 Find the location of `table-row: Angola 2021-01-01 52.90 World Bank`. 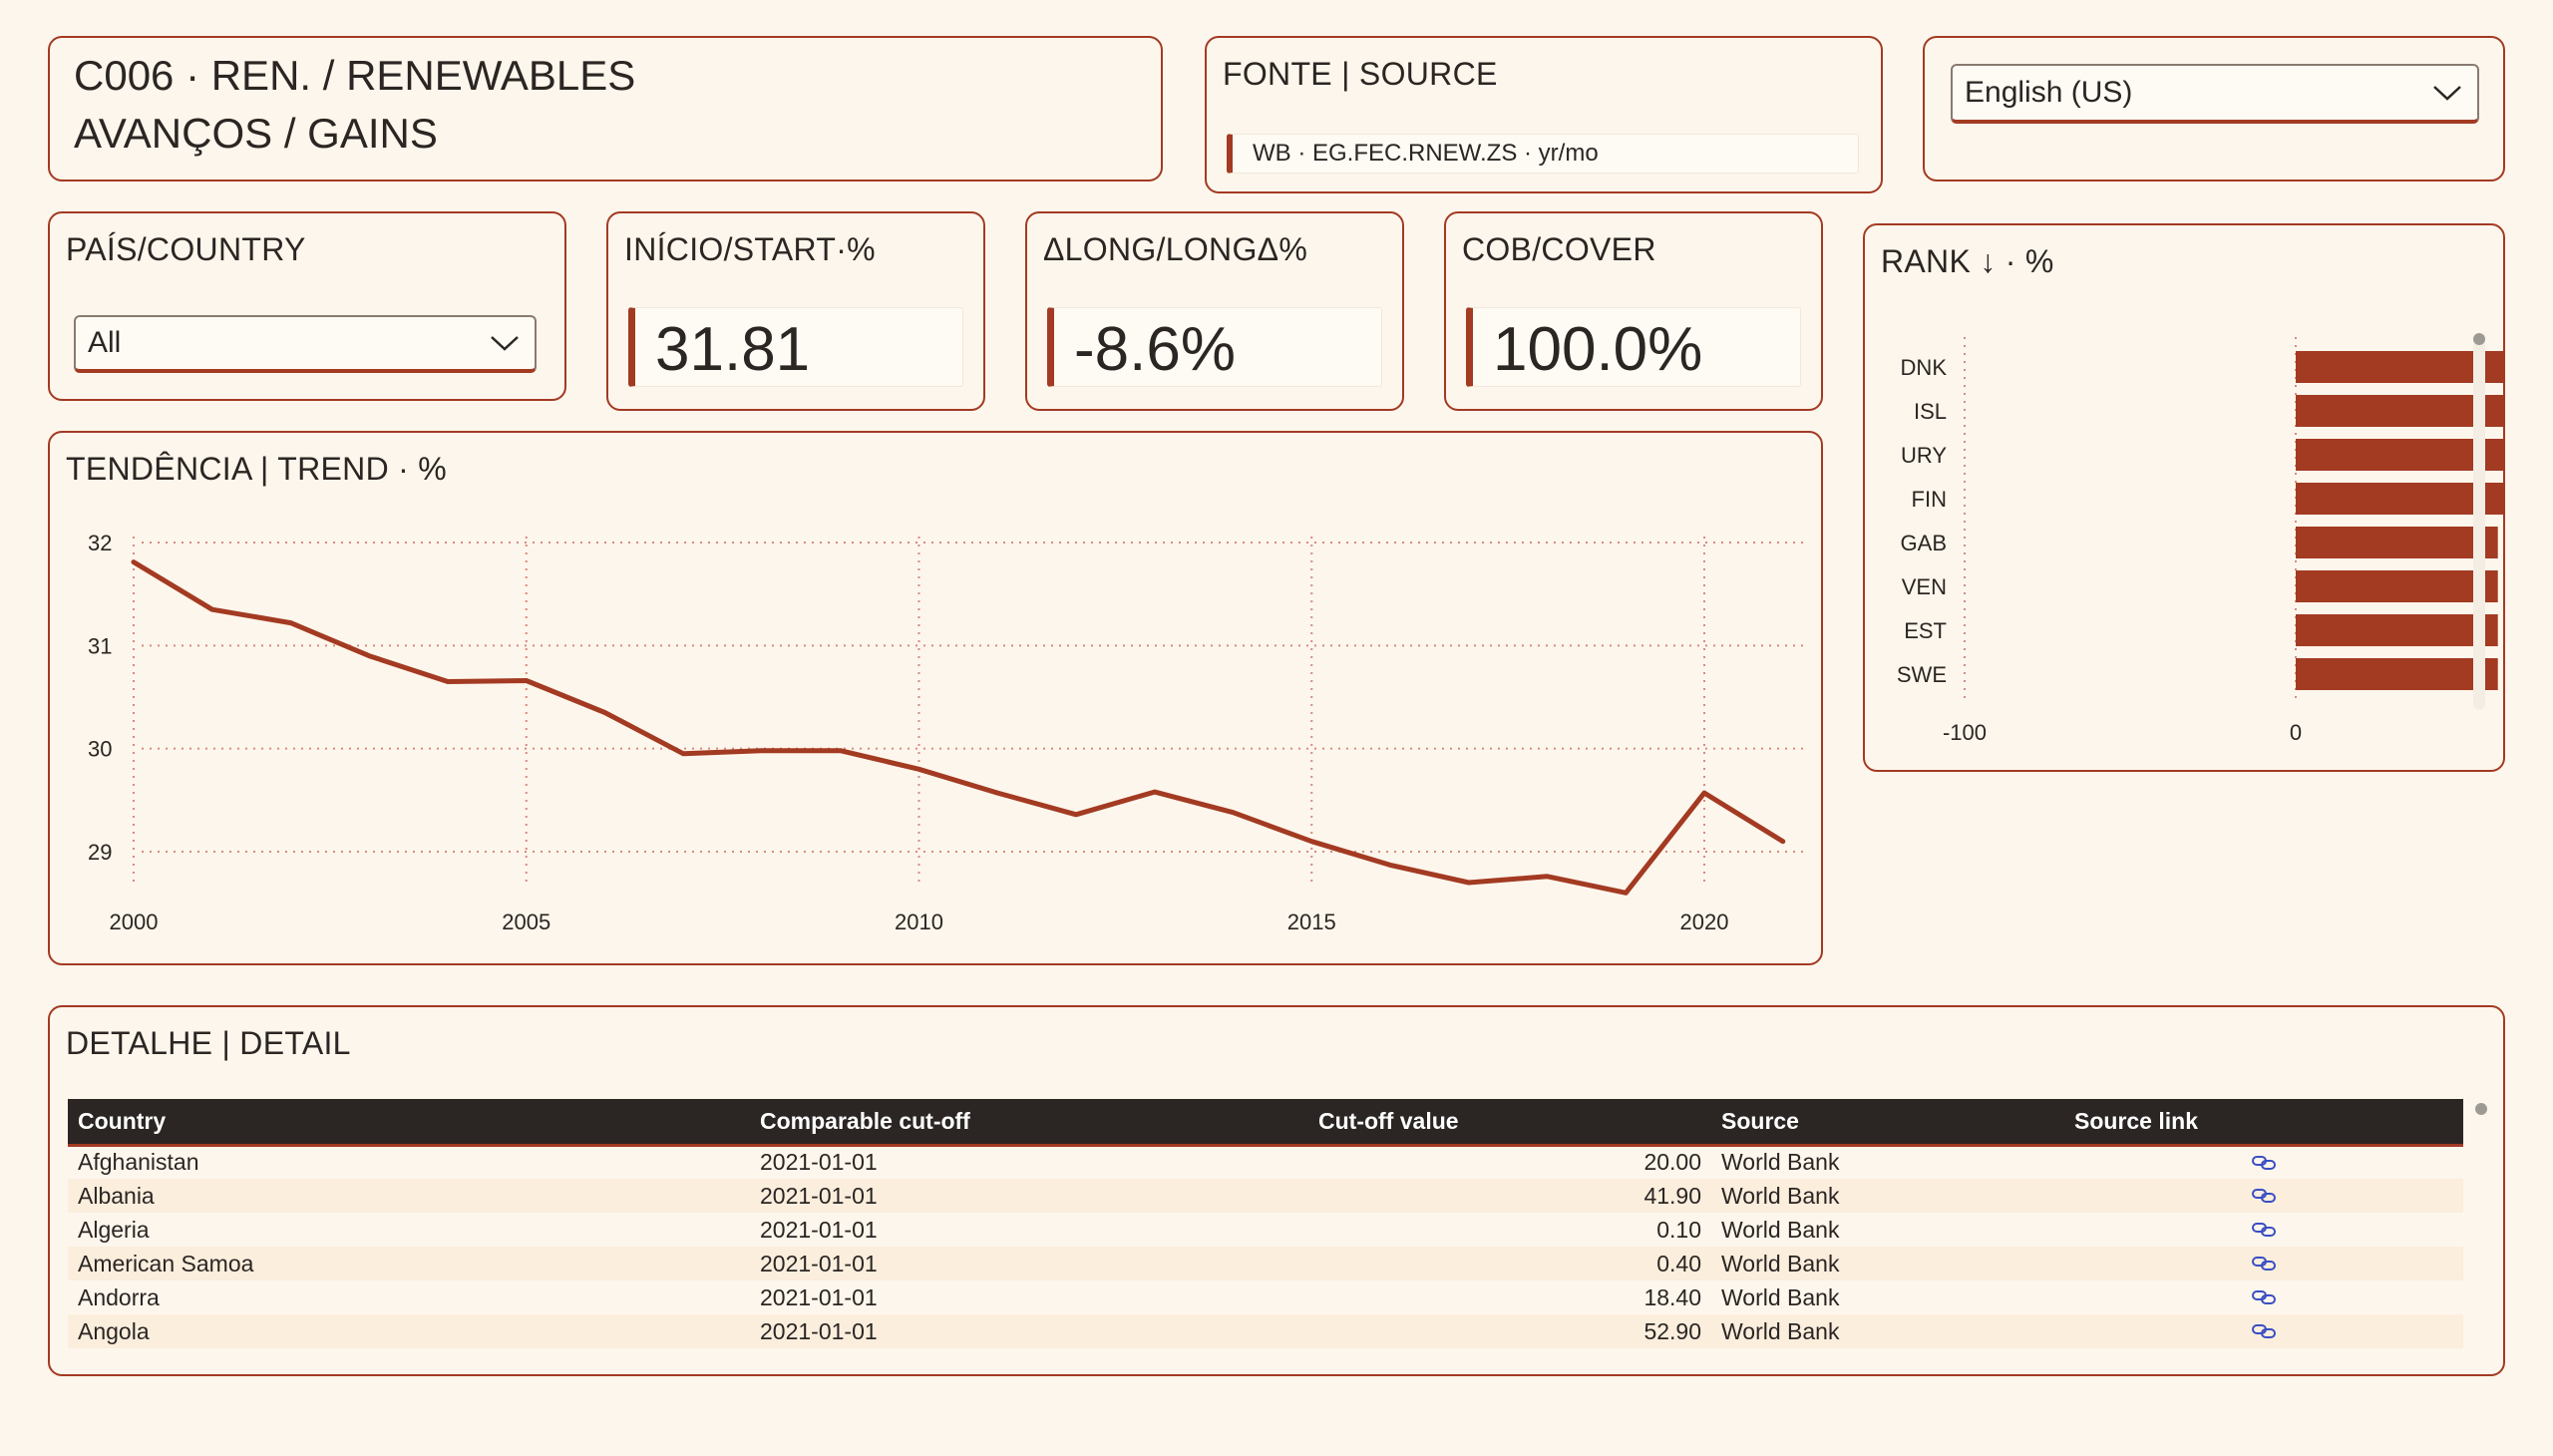

table-row: Angola 2021-01-01 52.90 World Bank is located at coordinates (1265, 1331).